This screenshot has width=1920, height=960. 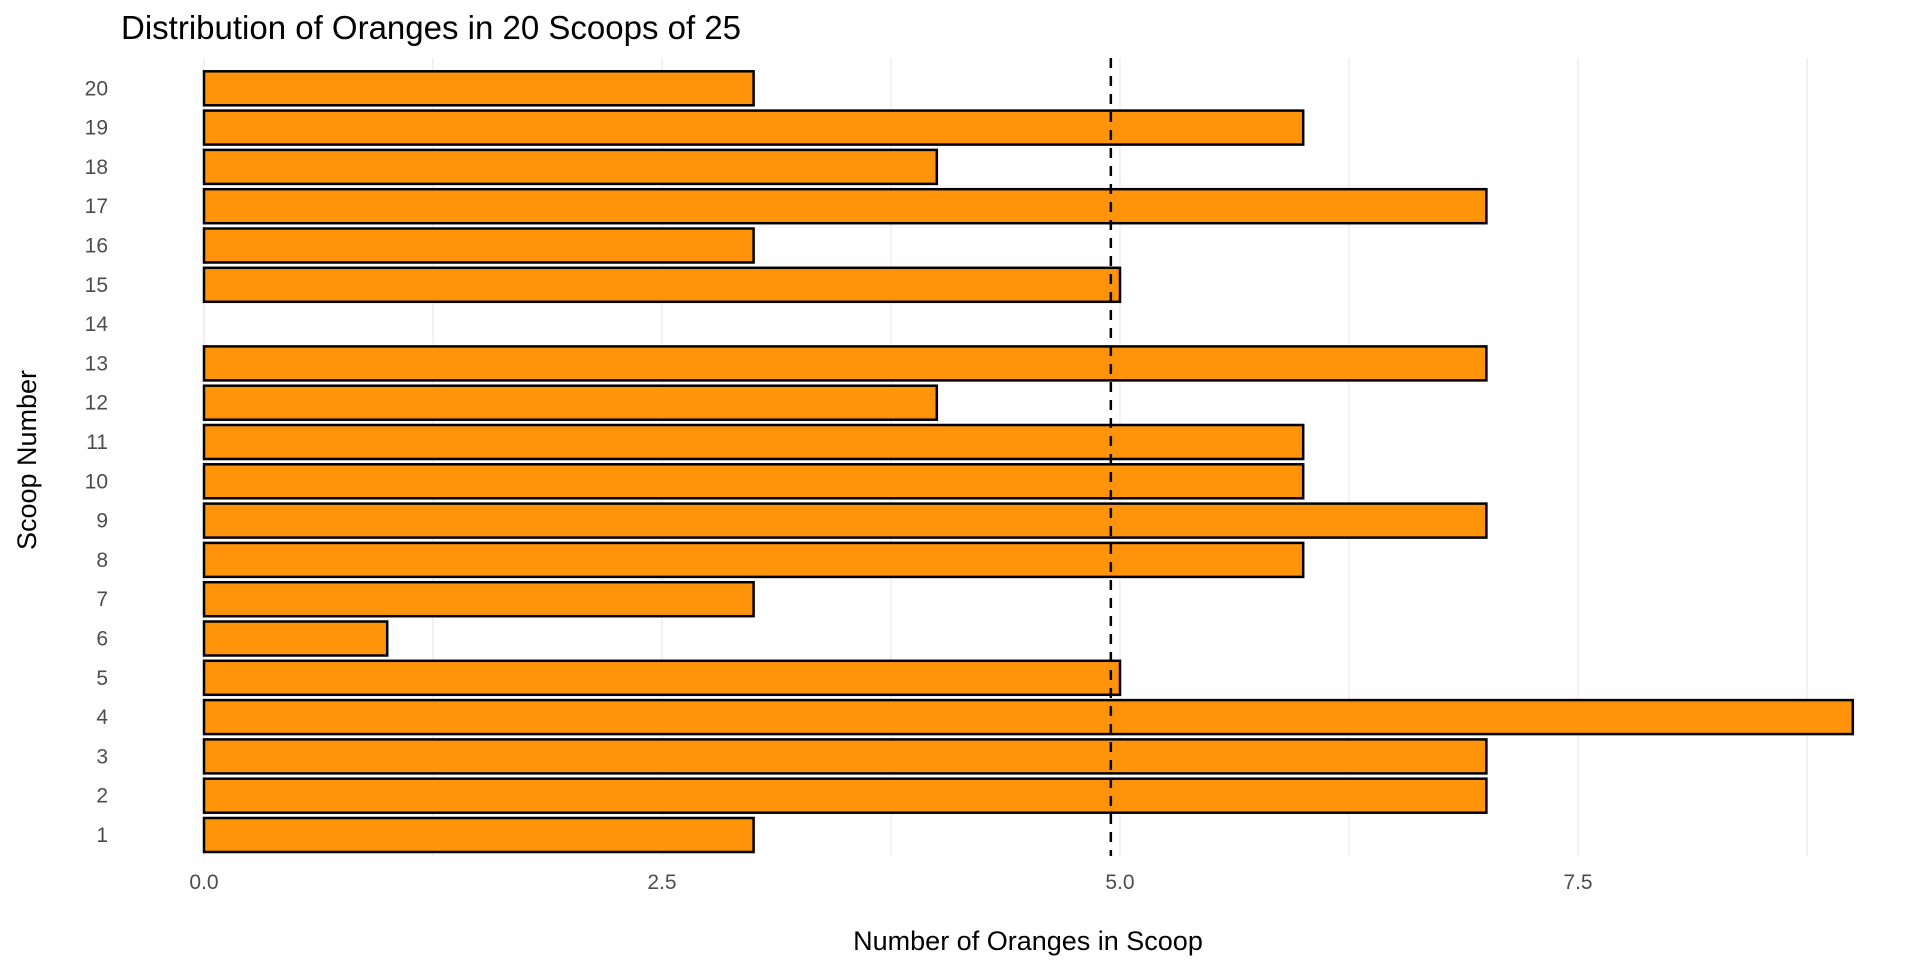 I want to click on y-tick-label: 11, so click(x=97, y=442).